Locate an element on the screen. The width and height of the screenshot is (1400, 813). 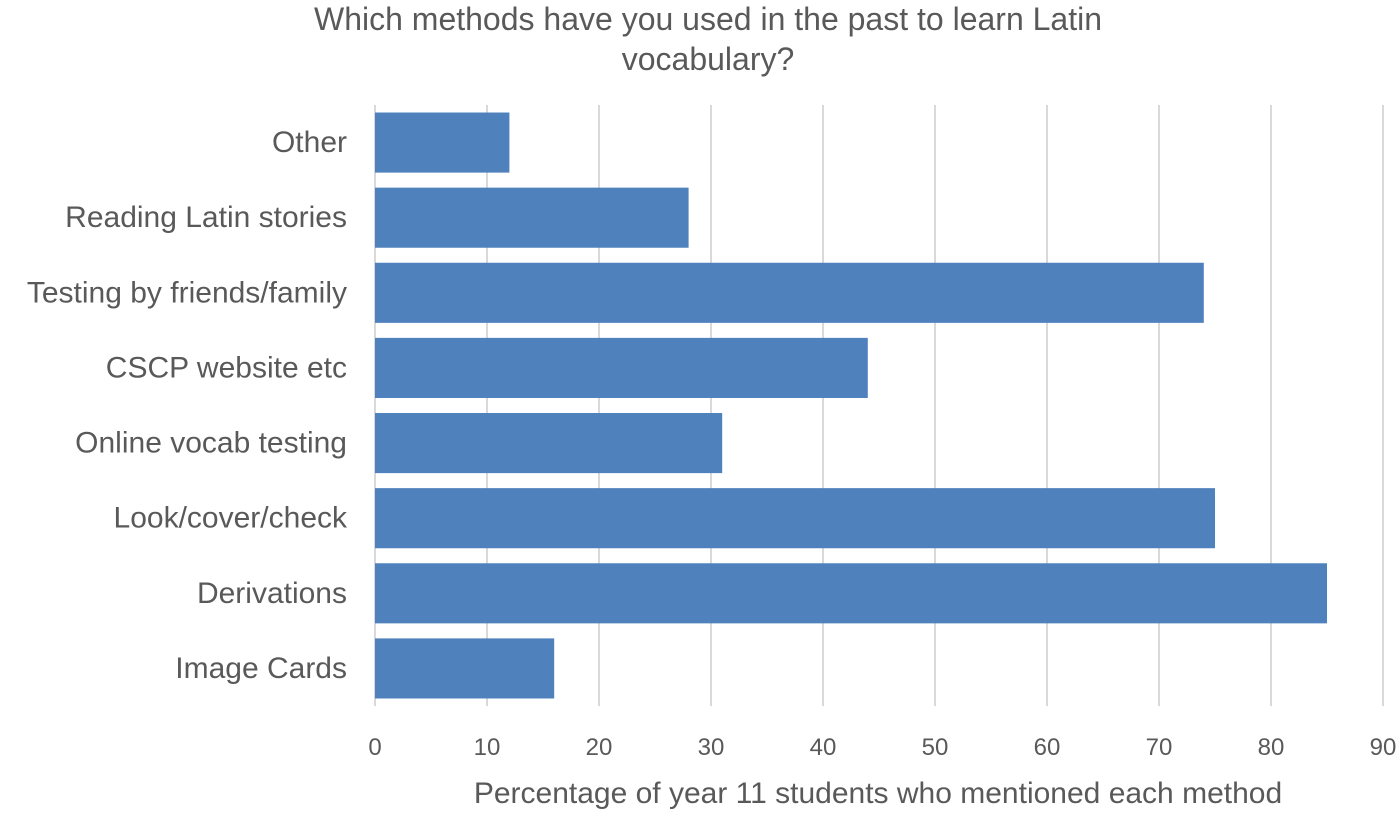
x-tick-label: 30 is located at coordinates (711, 747).